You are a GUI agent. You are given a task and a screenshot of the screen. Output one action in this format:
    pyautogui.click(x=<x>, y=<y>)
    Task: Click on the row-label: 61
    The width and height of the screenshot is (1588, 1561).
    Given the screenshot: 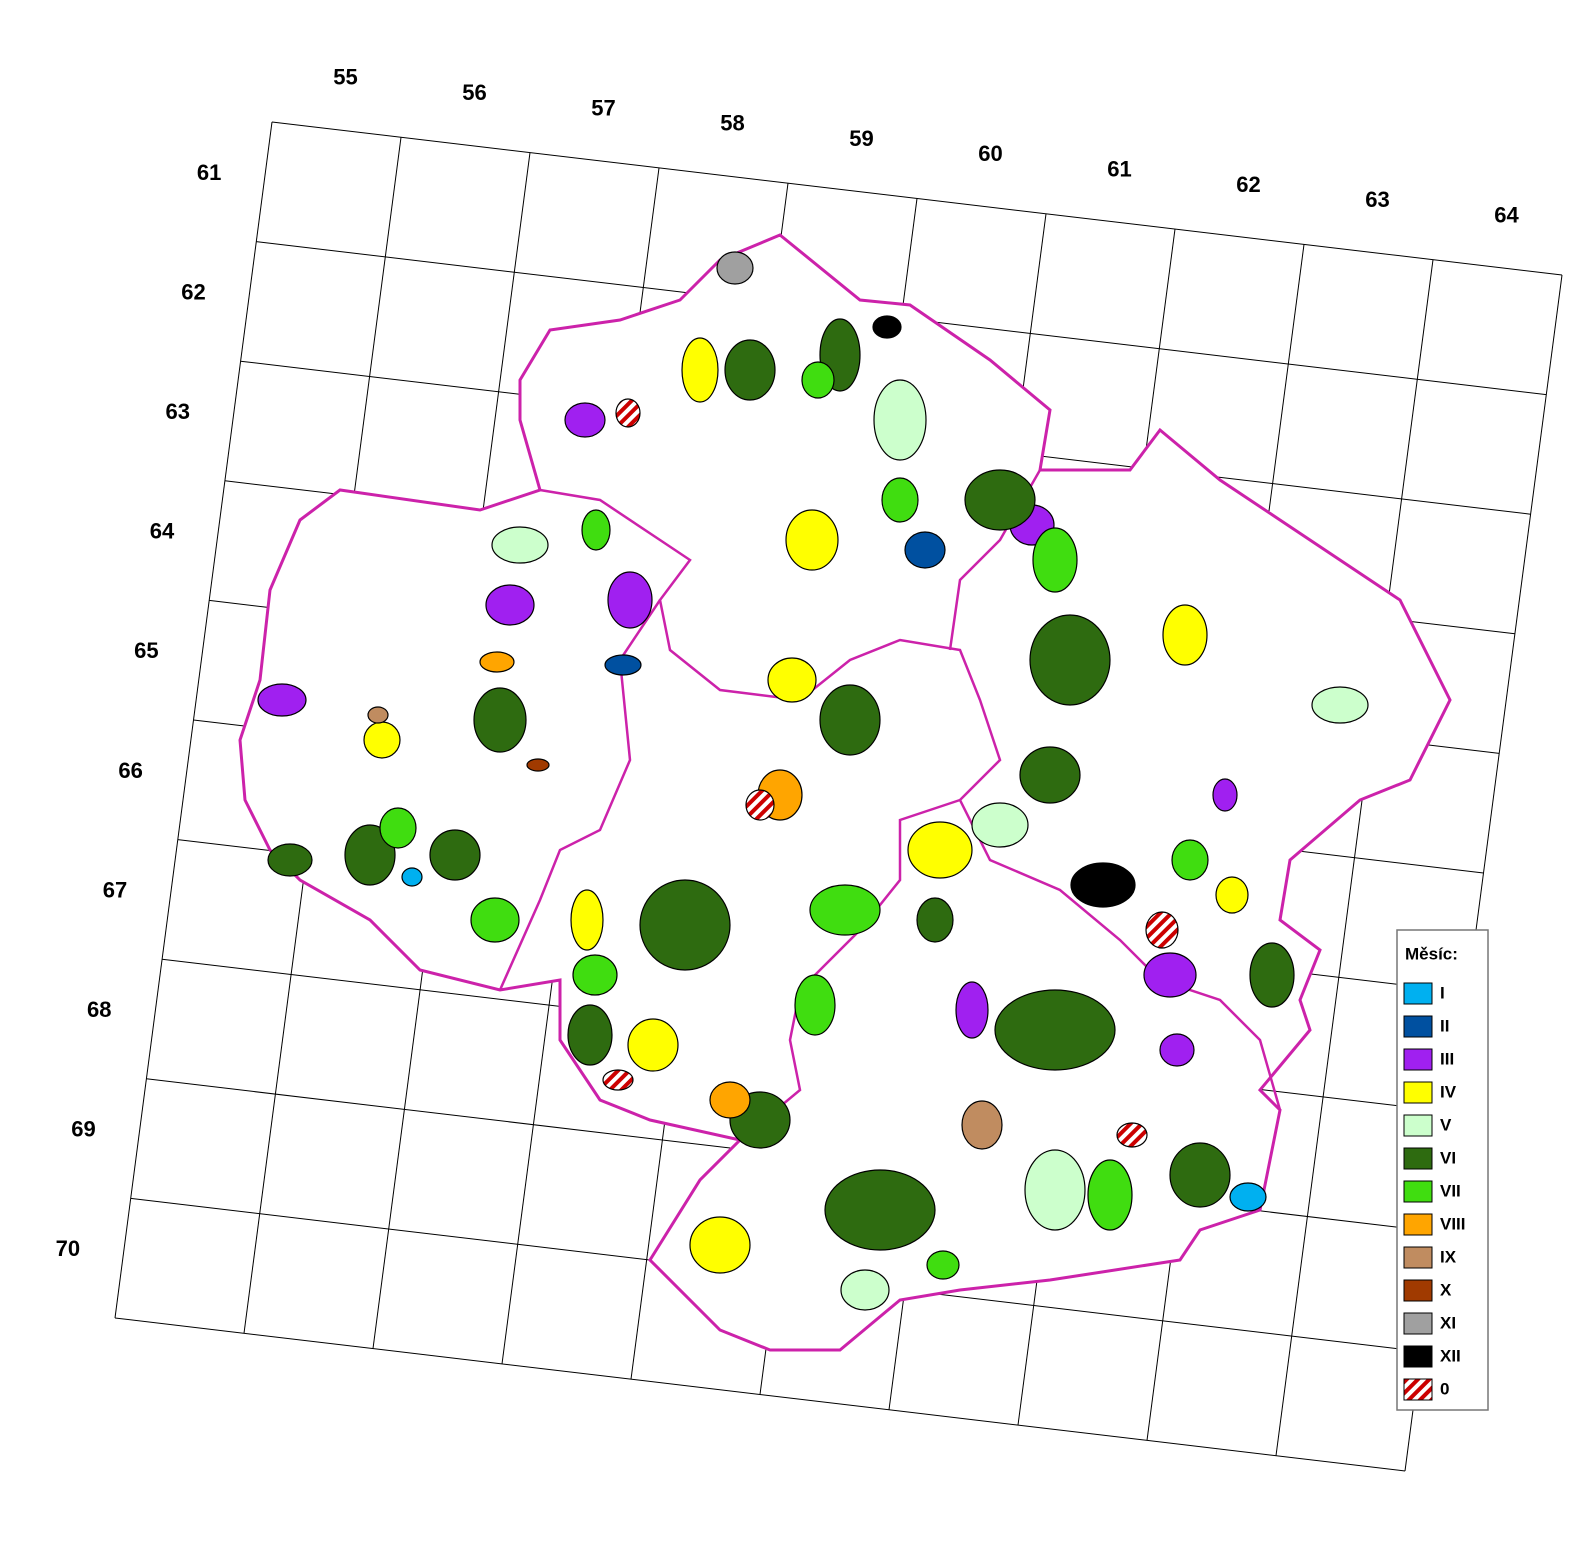 What is the action you would take?
    pyautogui.click(x=209, y=172)
    